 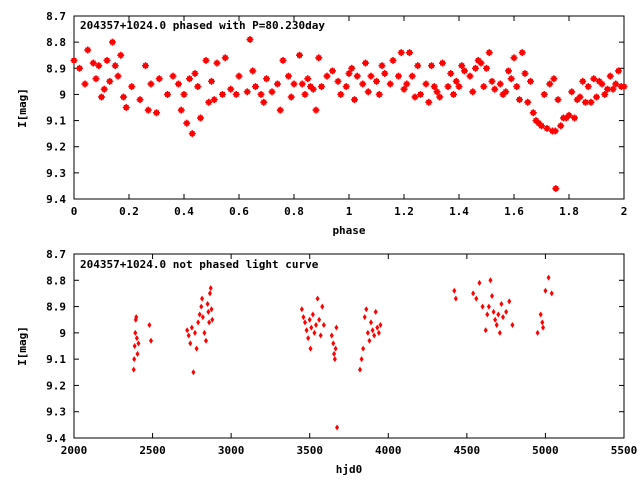 I want to click on x-tick-label: 3000, so click(x=231, y=450).